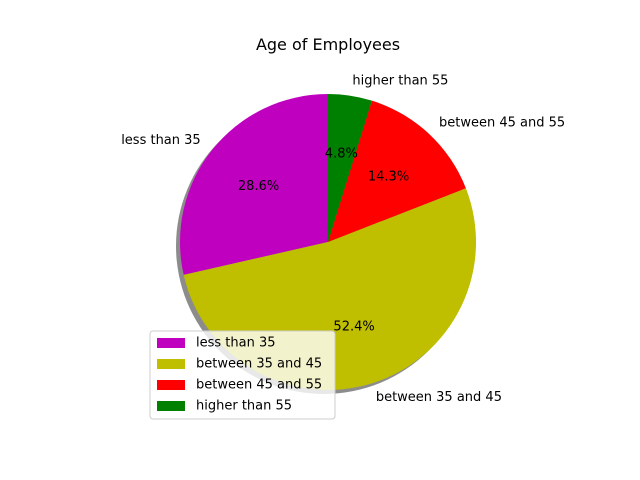 The image size is (640, 480). Describe the element at coordinates (400, 81) in the screenshot. I see `slice-label-higher-than-55: higher than 55` at that location.